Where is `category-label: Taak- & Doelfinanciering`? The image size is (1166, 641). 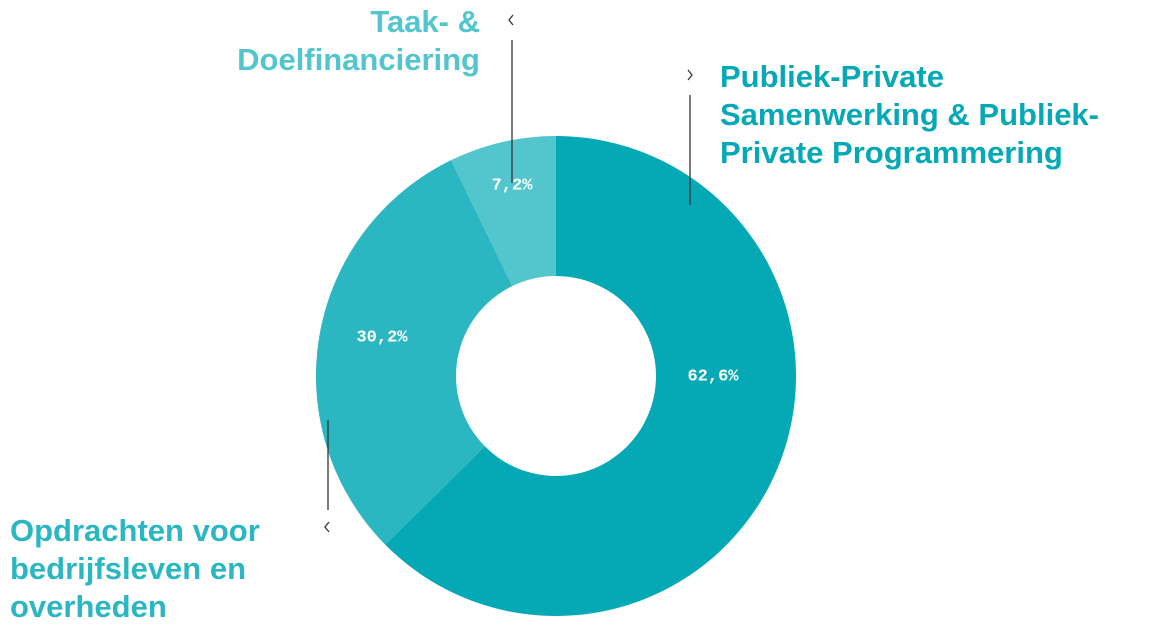
category-label: Taak- & Doelfinanciering is located at coordinates (358, 40).